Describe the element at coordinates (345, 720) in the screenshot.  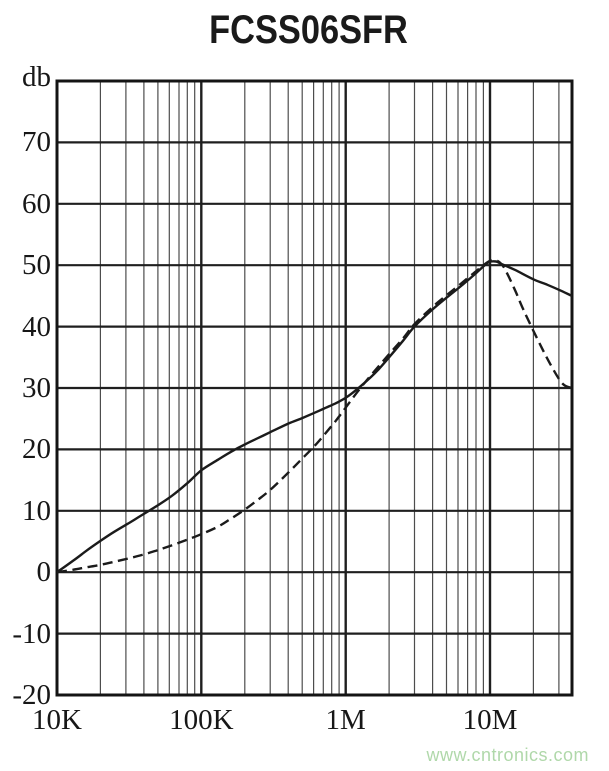
I see `x-tick-label: 1M` at that location.